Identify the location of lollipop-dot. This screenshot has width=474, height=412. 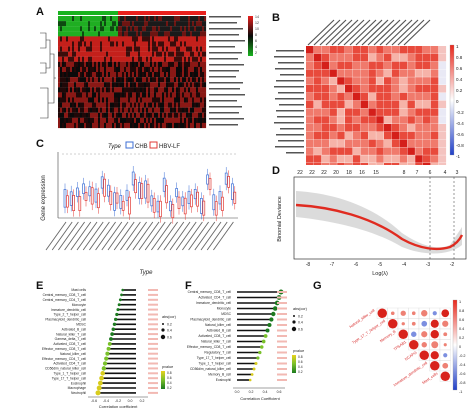
(267, 330).